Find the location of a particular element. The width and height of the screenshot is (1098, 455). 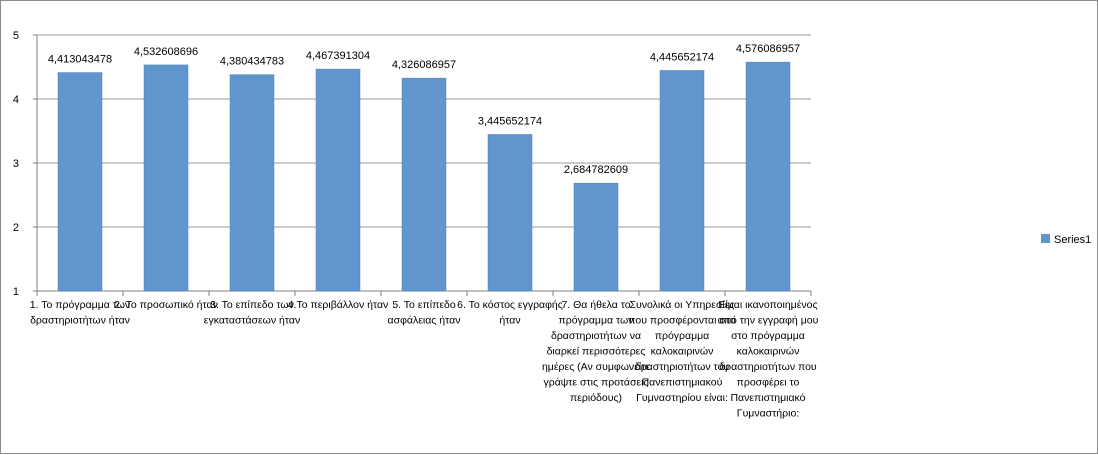

category-label-line: δραστηριοτήτων που is located at coordinates (768, 367).